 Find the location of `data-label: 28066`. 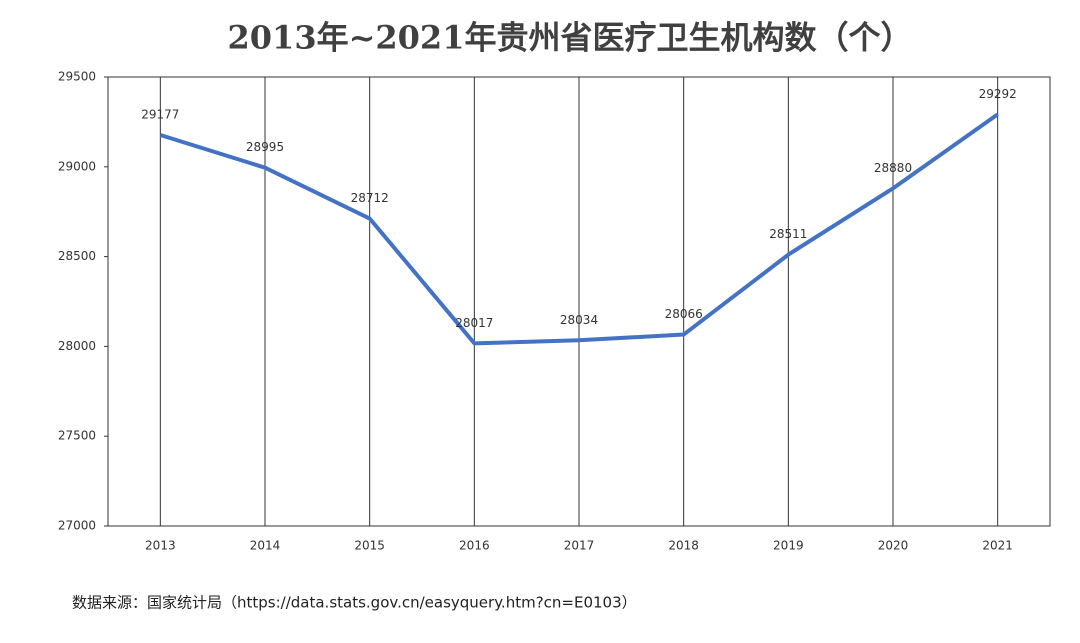

data-label: 28066 is located at coordinates (684, 314).